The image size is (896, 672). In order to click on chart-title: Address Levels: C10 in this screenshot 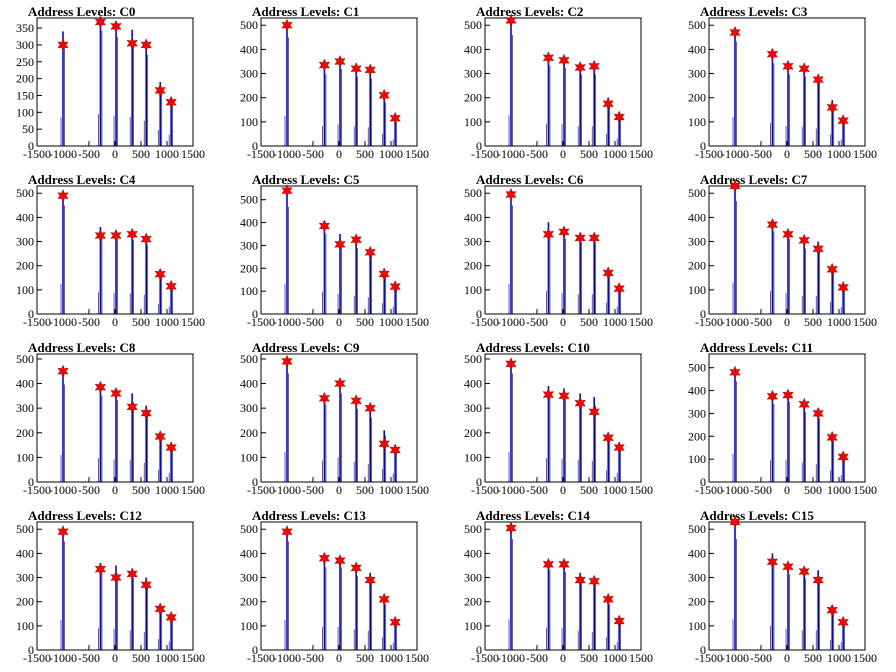, I will do `click(533, 347)`.